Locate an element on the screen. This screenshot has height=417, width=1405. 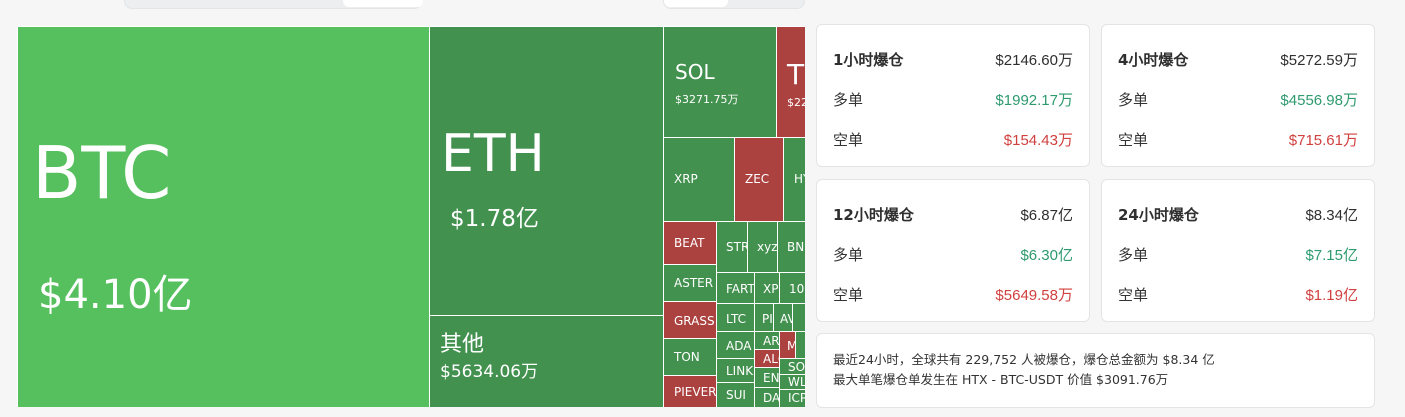
treemap-tile-bn: BN is located at coordinates (791, 247).